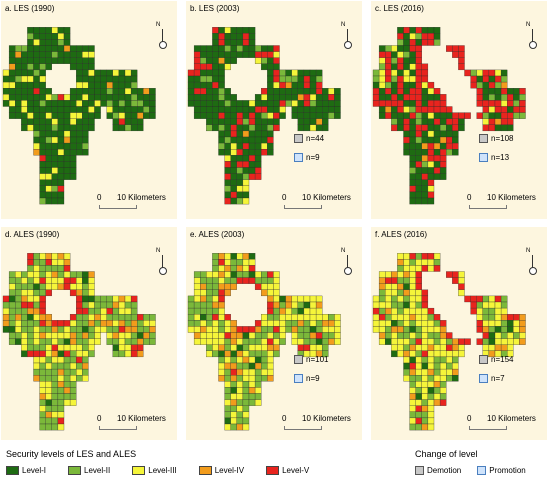  I want to click on demotion-count: n=108, so click(496, 138).